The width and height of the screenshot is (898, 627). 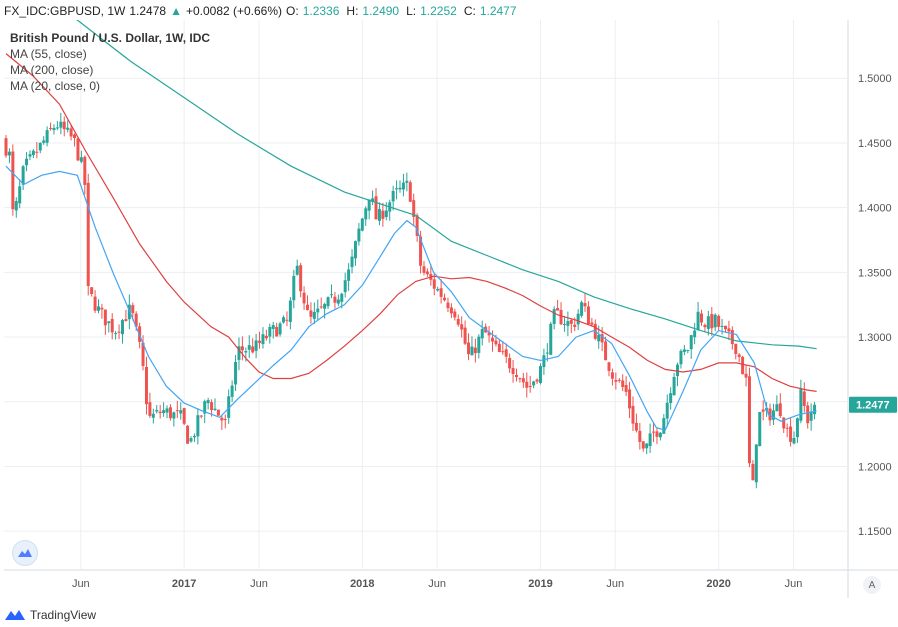 I want to click on change-arrow-icon: ▲, so click(x=176, y=11).